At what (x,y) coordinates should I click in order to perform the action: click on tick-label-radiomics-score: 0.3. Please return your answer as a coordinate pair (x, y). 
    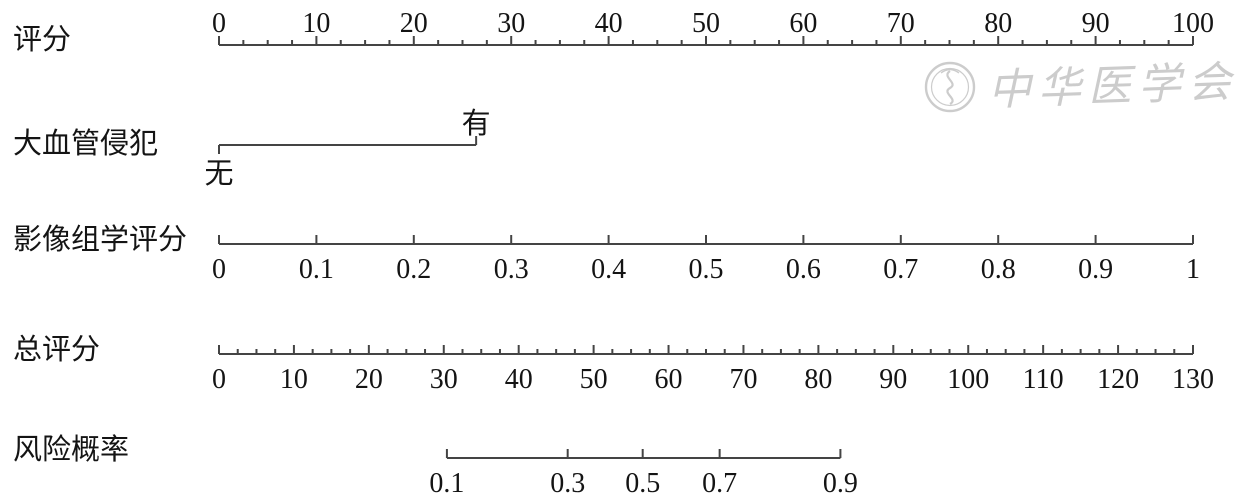
    Looking at the image, I should click on (511, 269).